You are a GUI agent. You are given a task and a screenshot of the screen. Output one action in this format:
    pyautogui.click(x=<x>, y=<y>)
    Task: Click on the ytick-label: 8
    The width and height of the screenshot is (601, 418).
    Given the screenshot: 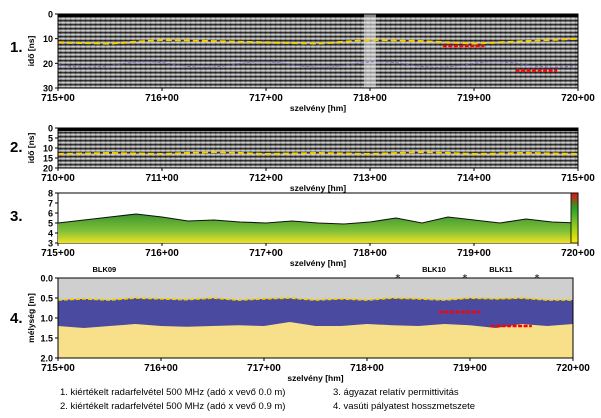 What is the action you would take?
    pyautogui.click(x=50, y=194)
    